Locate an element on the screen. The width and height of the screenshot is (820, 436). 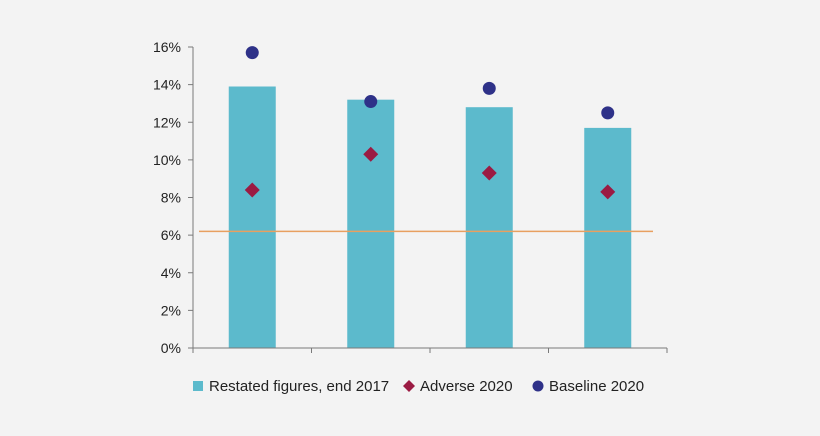
y-tick-label: 10% is located at coordinates (167, 160).